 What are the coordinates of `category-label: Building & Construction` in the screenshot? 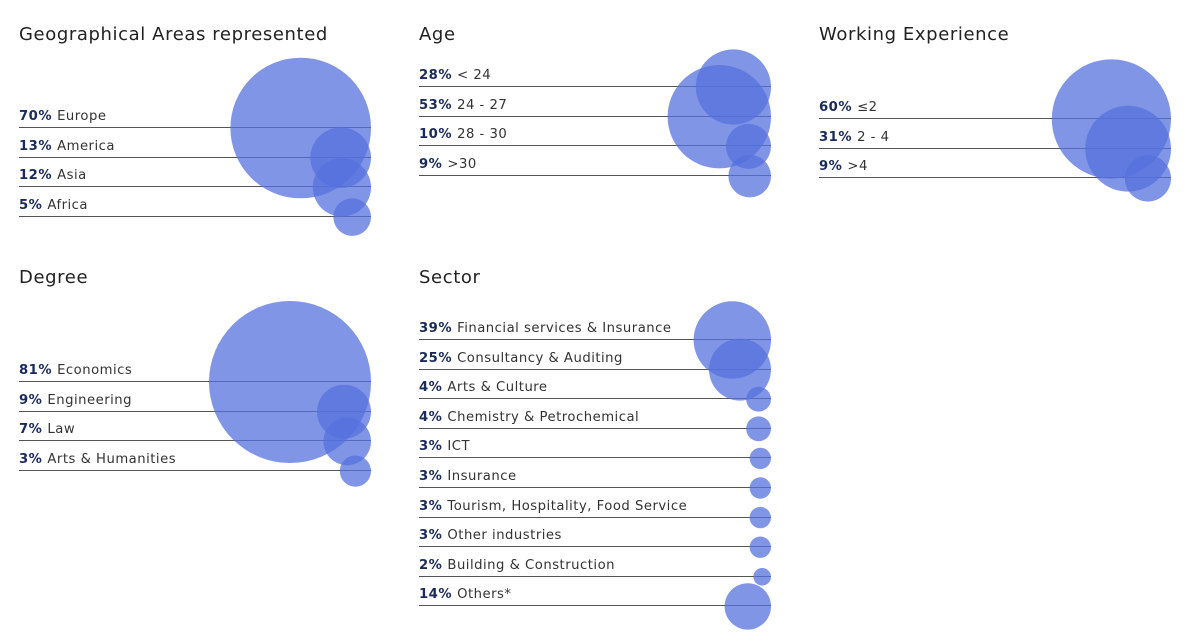 It's located at (531, 565).